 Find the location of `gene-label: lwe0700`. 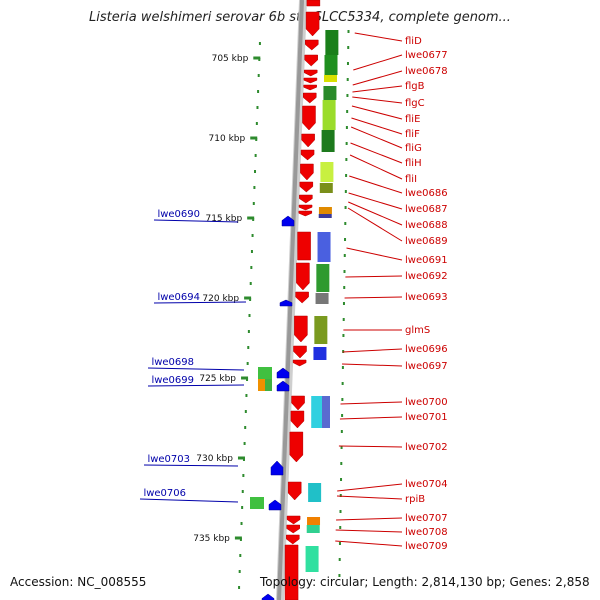

gene-label: lwe0700 is located at coordinates (426, 402).